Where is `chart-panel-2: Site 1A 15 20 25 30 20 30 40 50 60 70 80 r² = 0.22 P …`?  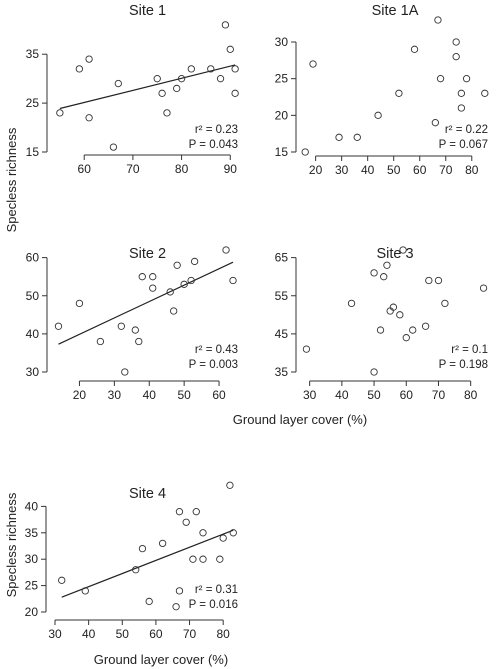 chart-panel-2: Site 1A 15 20 25 30 20 30 40 50 60 70 80 r² = 0.22 P … is located at coordinates (382, 90).